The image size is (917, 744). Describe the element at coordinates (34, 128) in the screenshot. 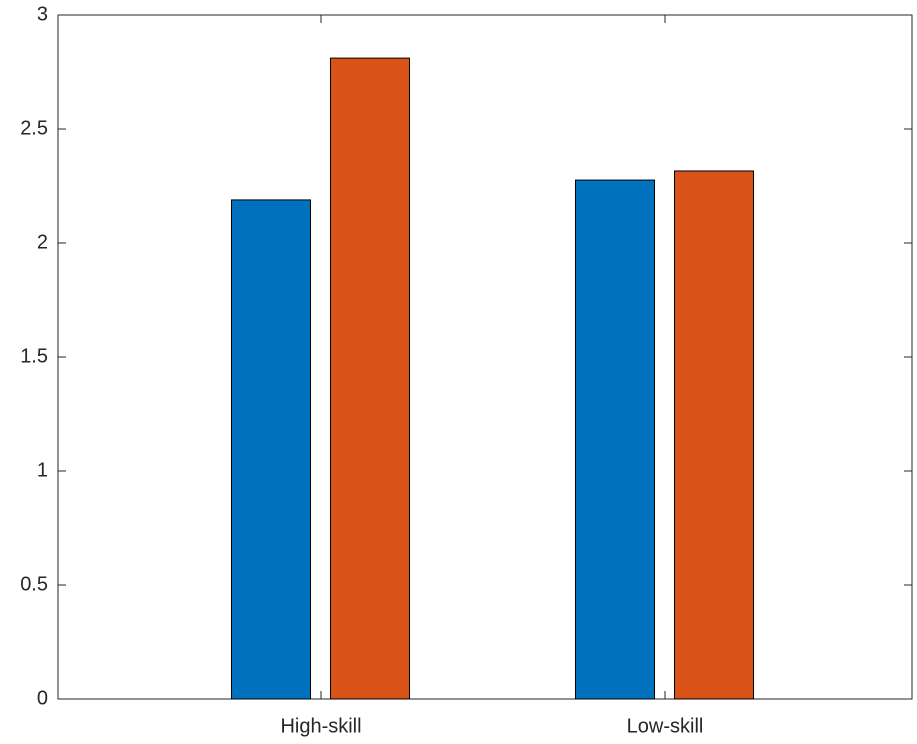

I see `y-tick-label: 2.5` at that location.